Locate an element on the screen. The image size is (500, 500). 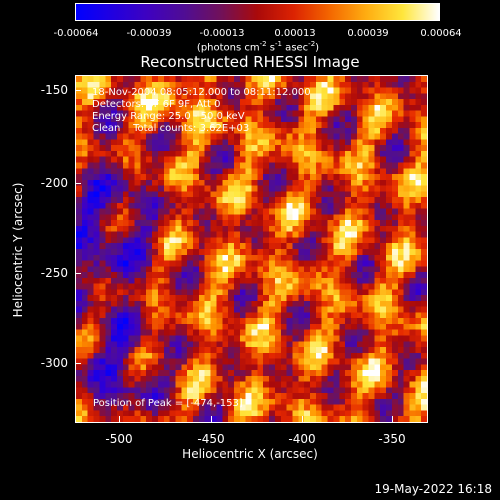
x-tick-label: -500 is located at coordinates (119, 439).